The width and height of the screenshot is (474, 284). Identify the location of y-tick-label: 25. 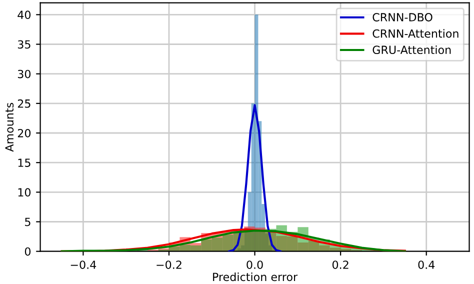
(24, 103).